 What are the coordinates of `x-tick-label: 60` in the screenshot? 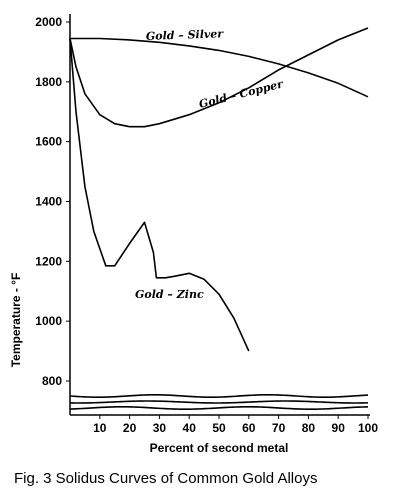 It's located at (249, 428).